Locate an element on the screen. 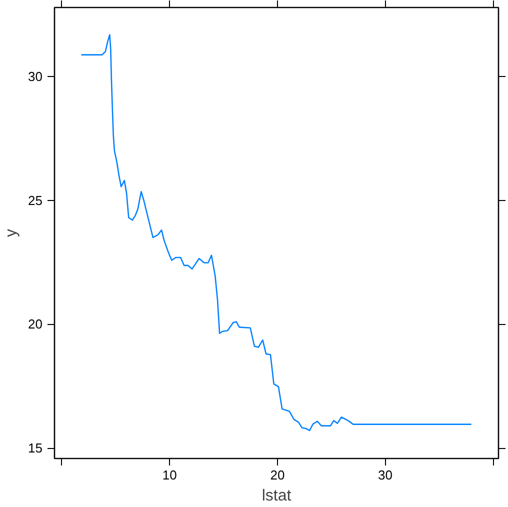 This screenshot has width=508, height=507. x-tick-label: 20 is located at coordinates (277, 475).